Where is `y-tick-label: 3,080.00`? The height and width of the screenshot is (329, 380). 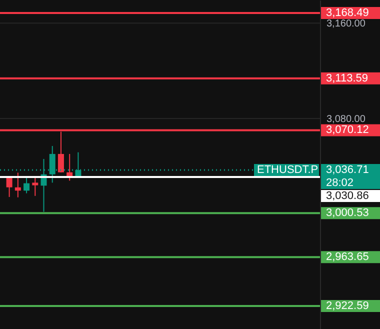 y-tick-label: 3,080.00 is located at coordinates (346, 119).